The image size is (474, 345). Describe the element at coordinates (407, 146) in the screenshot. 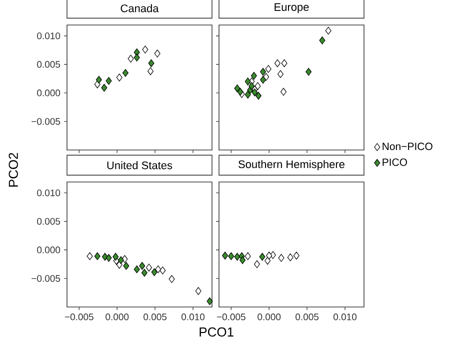

I see `legend-label: Non−PICO` at that location.